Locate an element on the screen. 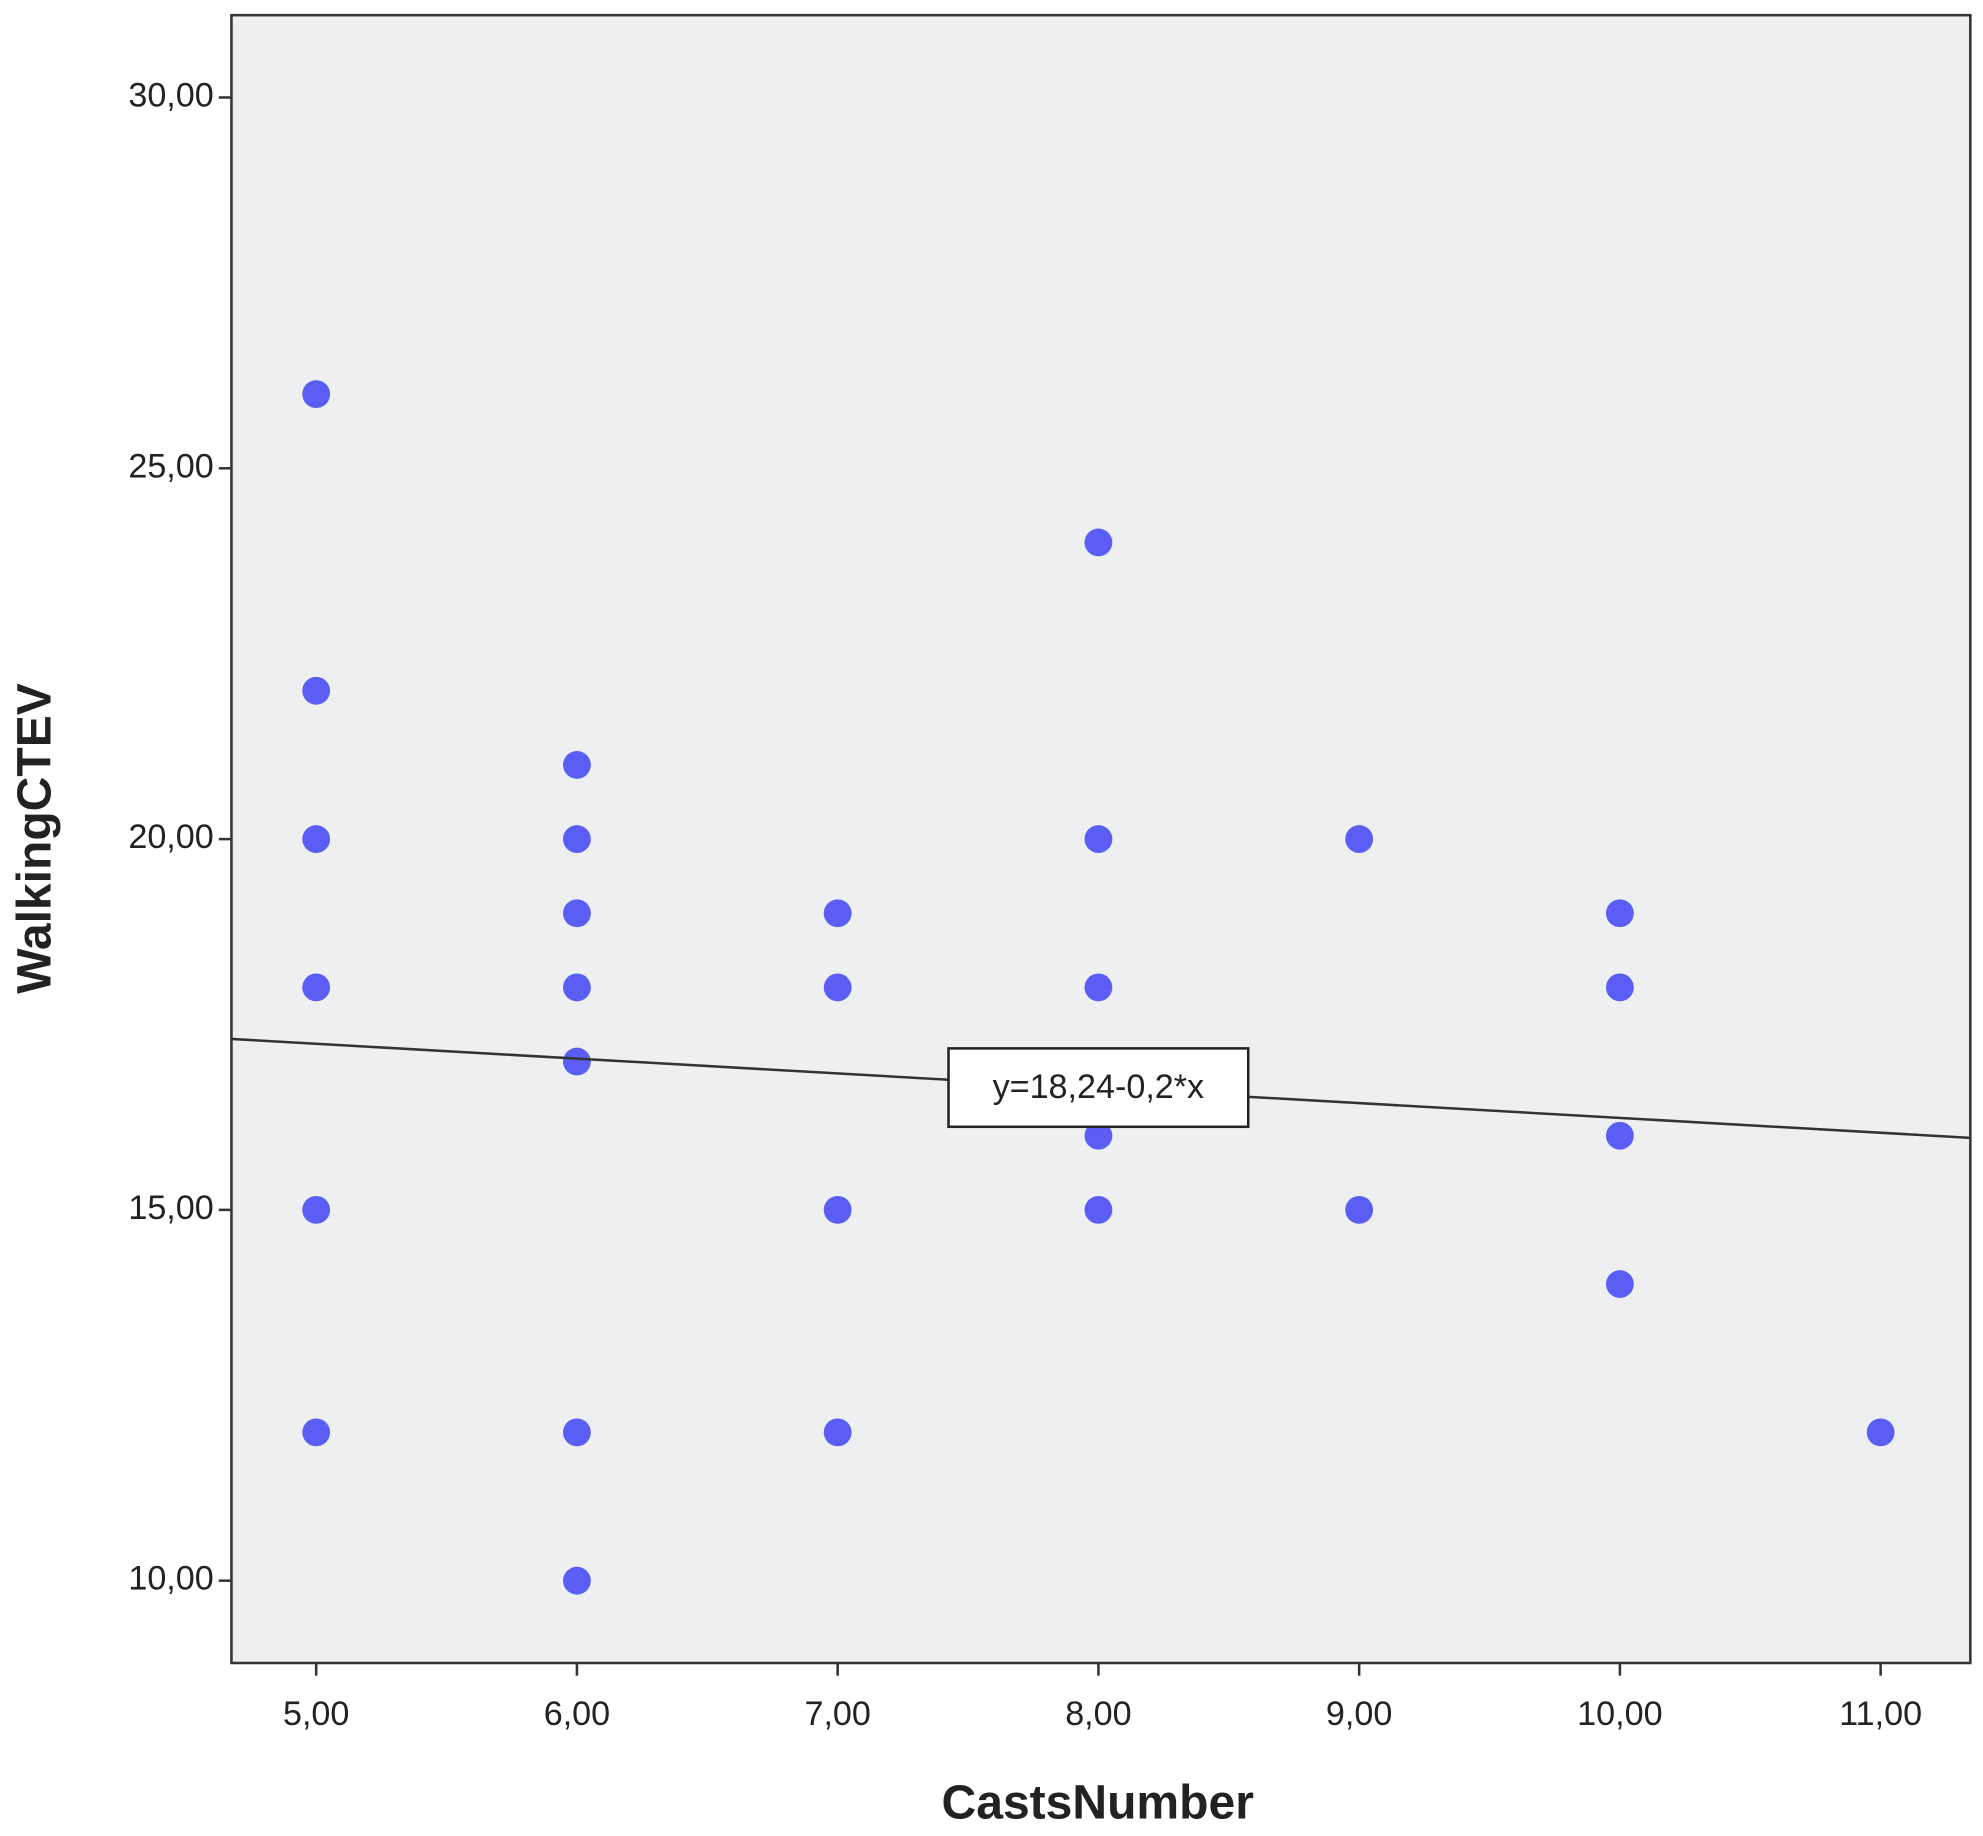  y-tick-label: 15,00 is located at coordinates (170, 1208).